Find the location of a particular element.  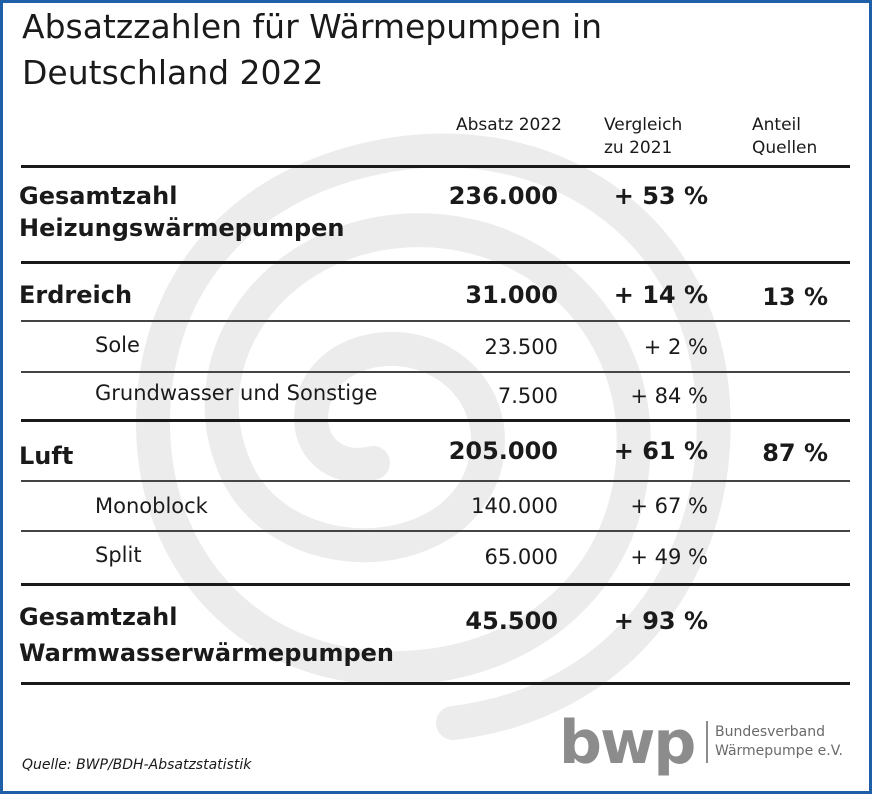

cell-absatz: 23.500 is located at coordinates (521, 347).